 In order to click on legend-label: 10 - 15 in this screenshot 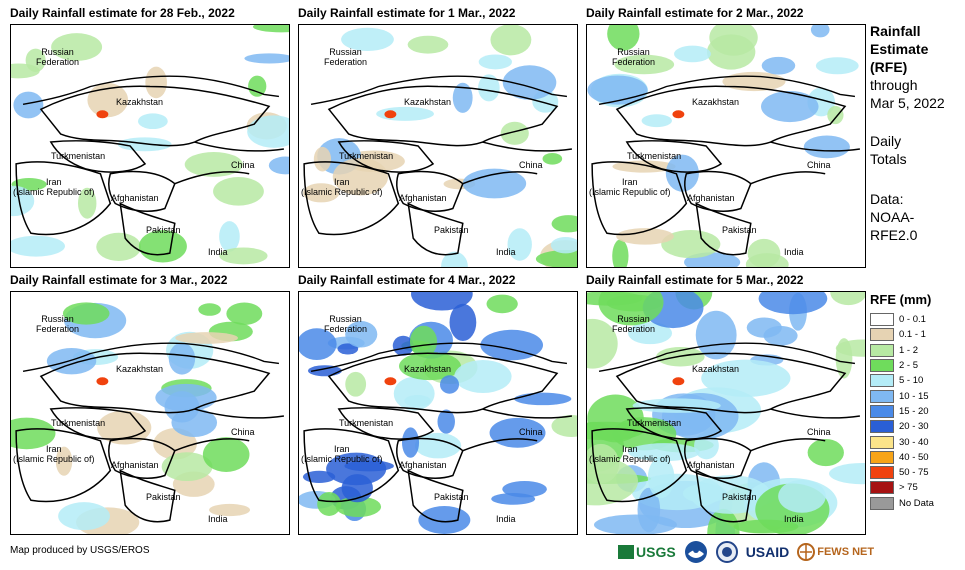, I will do `click(914, 396)`.